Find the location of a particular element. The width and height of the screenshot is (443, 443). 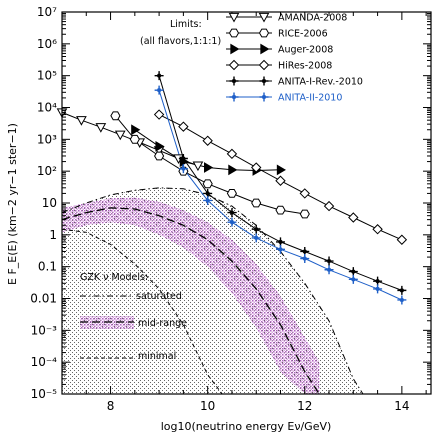

legend-anita-ii-2010-label: ANITA-II-2010 is located at coordinates (310, 98).